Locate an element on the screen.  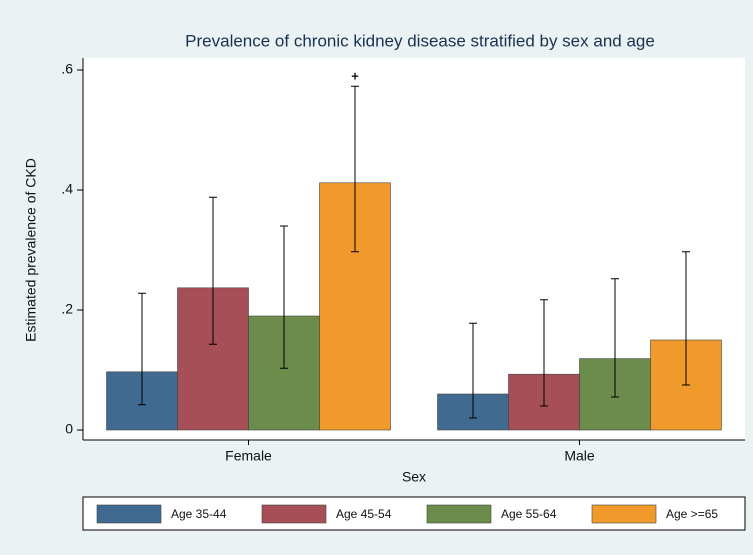
legend-label: Age 55-64 is located at coordinates (529, 514).